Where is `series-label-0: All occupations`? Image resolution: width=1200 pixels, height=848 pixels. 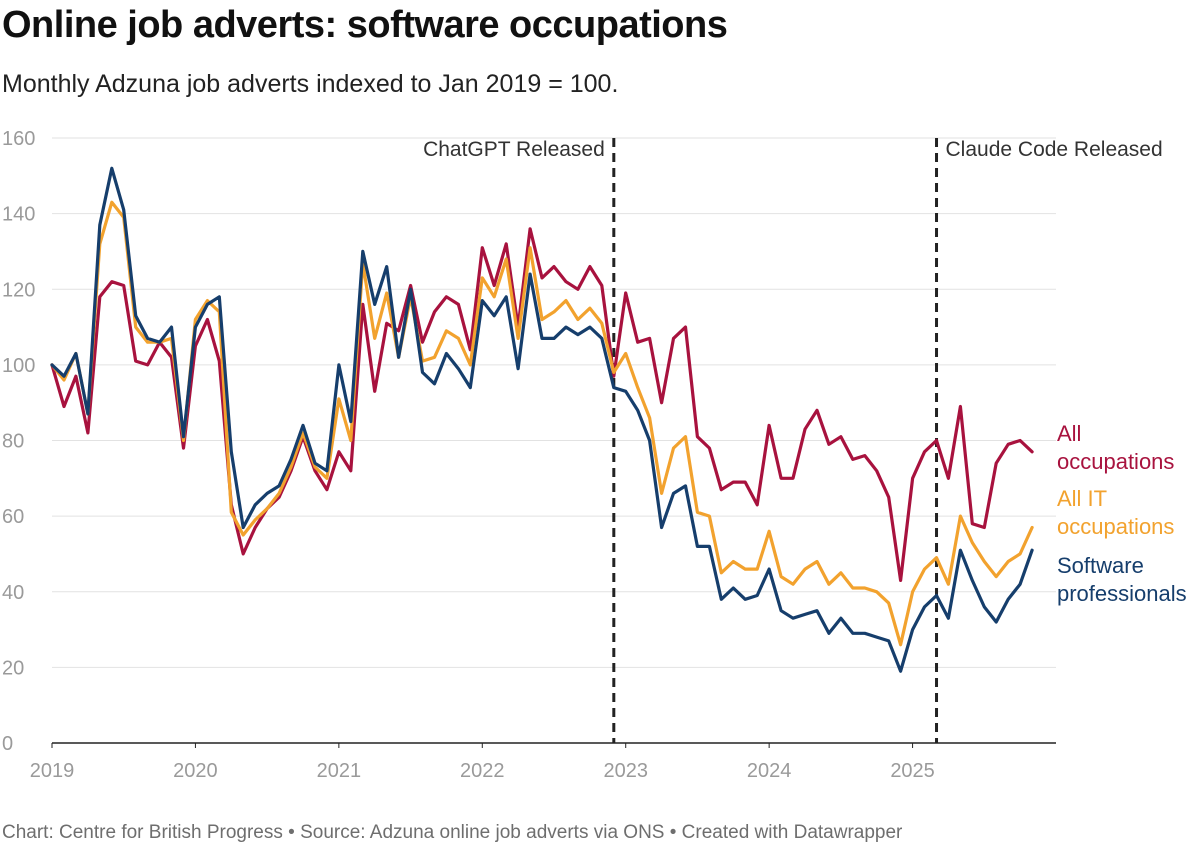
series-label-0: All occupations is located at coordinates (1115, 447).